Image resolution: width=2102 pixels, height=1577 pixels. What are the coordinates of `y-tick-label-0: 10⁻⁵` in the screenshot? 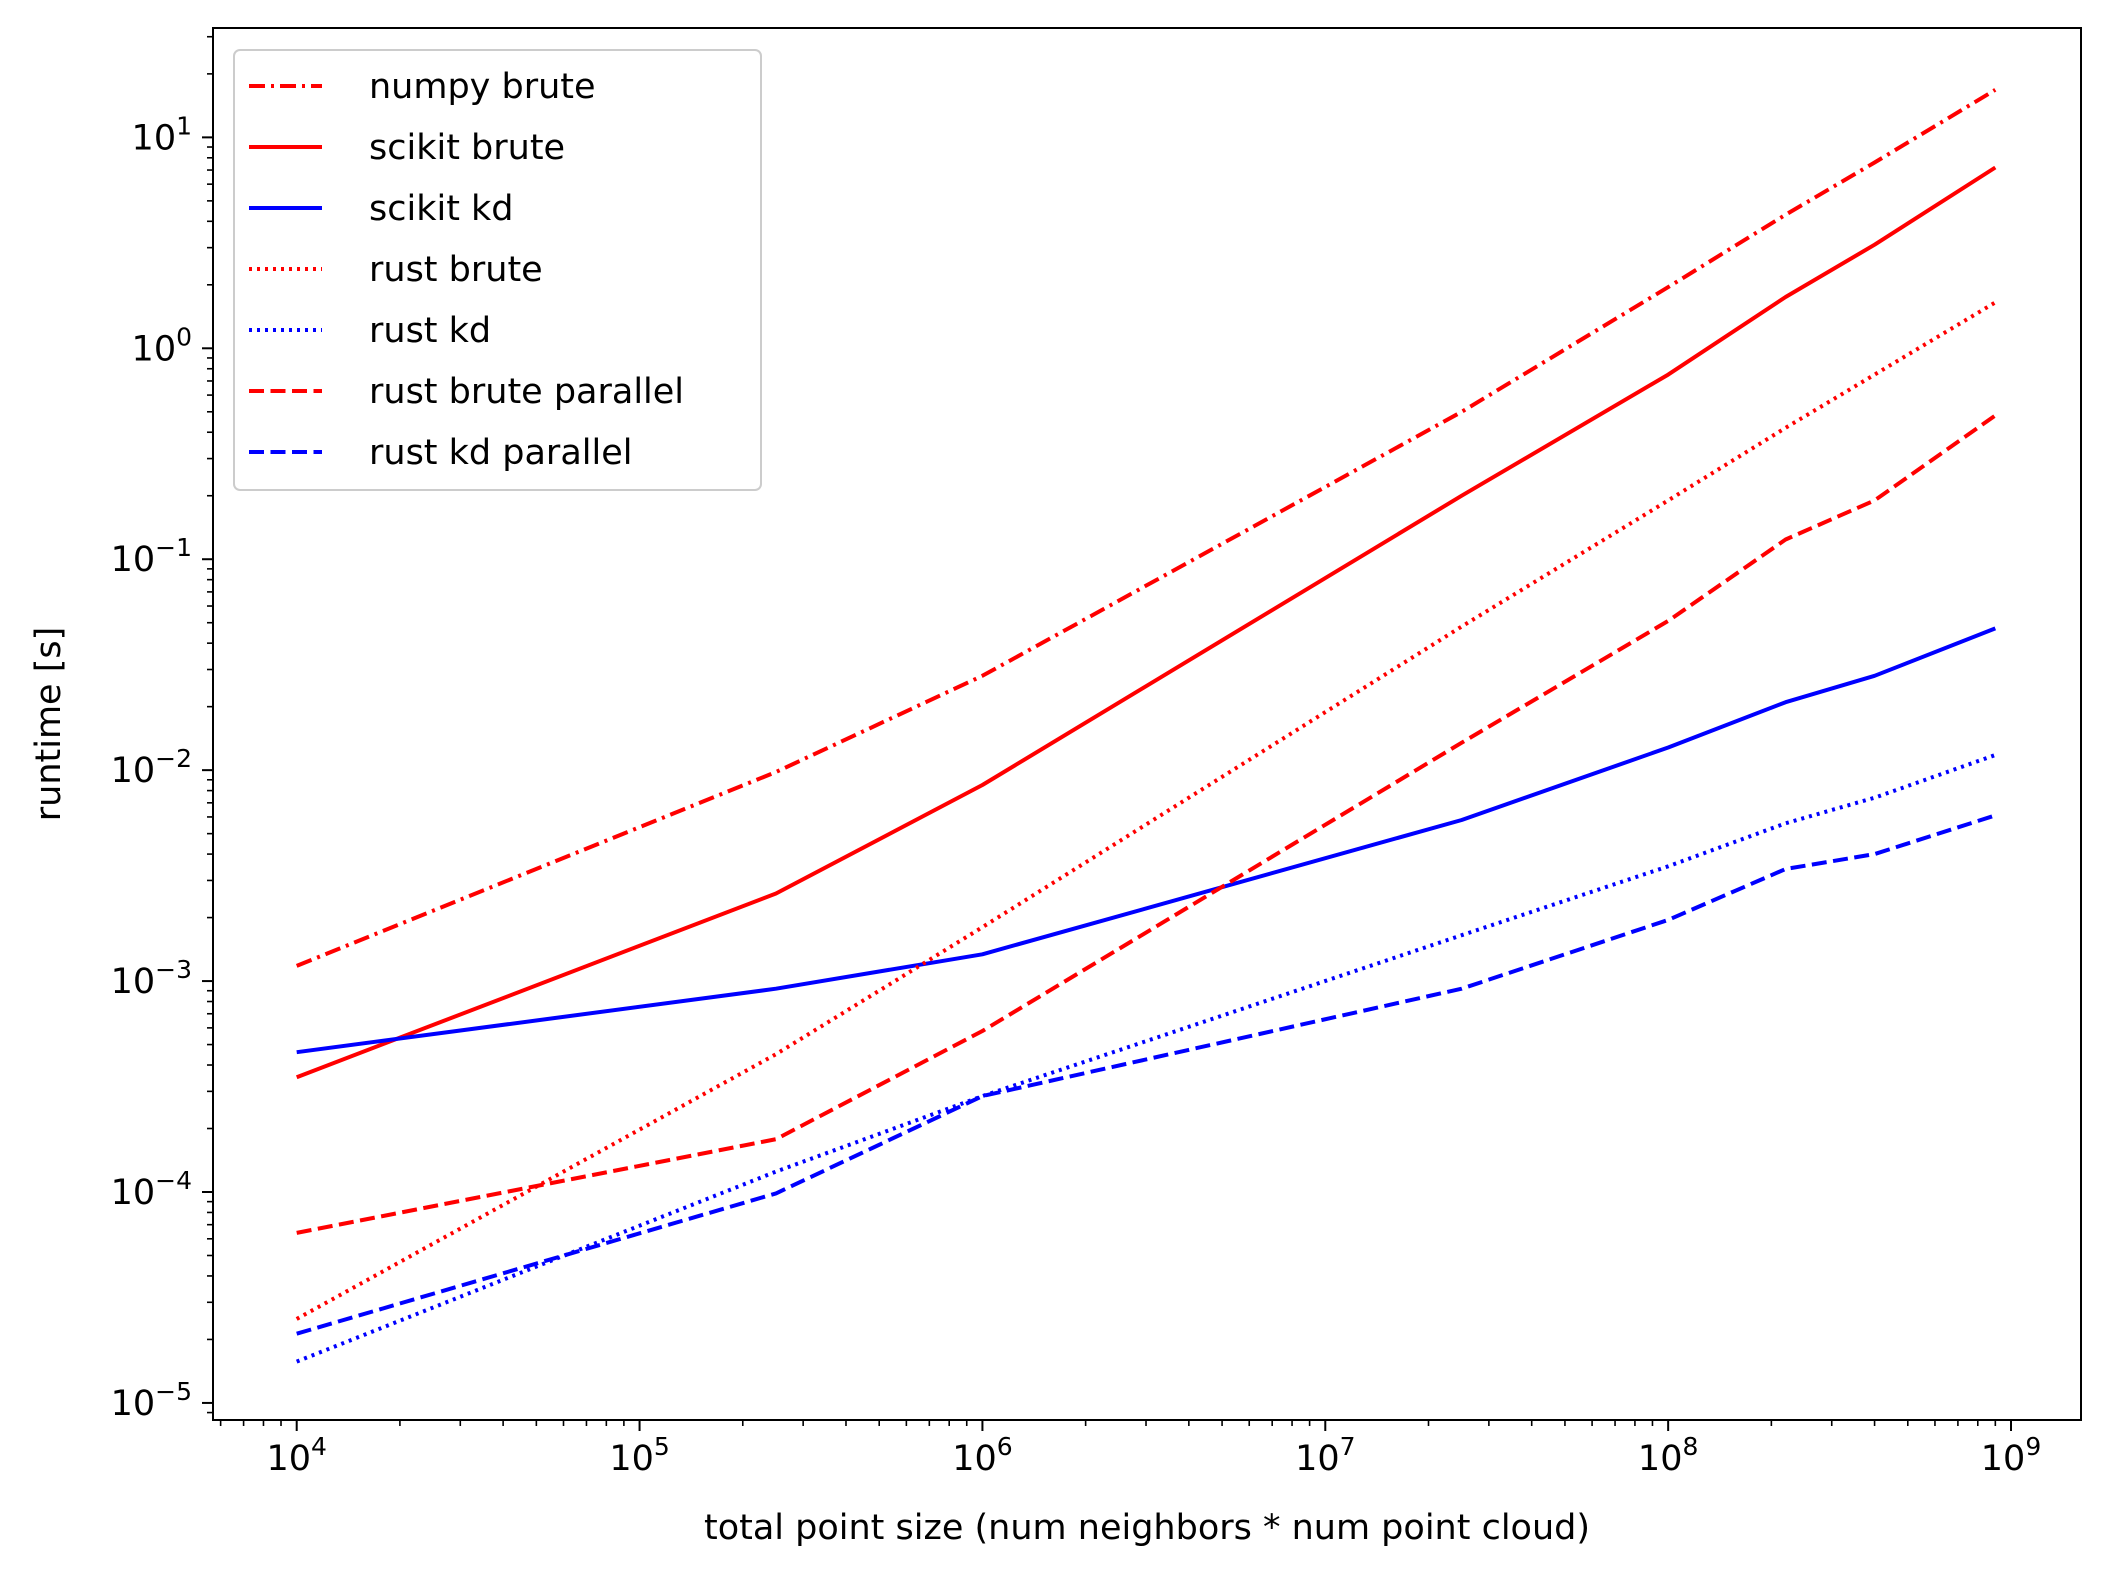 It's located at (151, 1400).